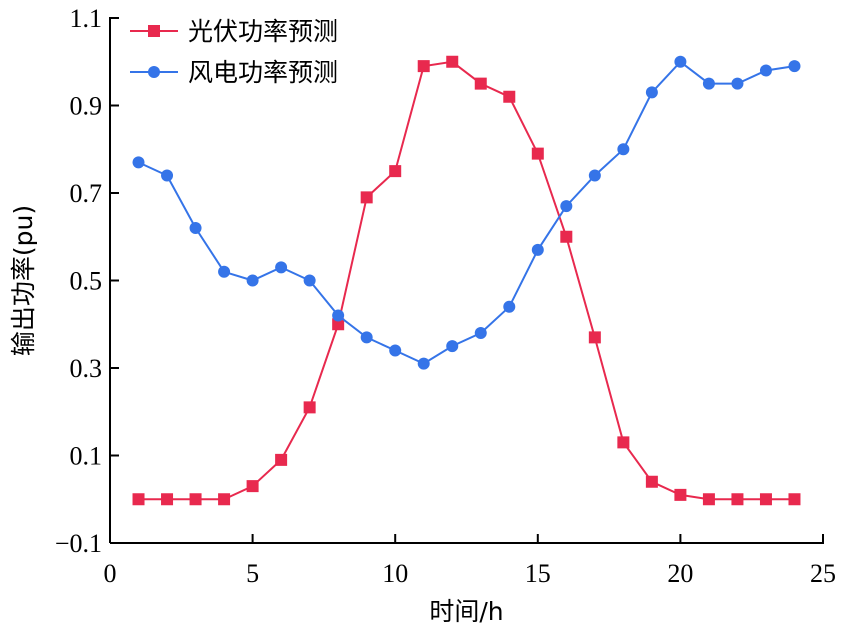 This screenshot has width=841, height=632. What do you see at coordinates (252, 573) in the screenshot?
I see `x-tick-label: 5` at bounding box center [252, 573].